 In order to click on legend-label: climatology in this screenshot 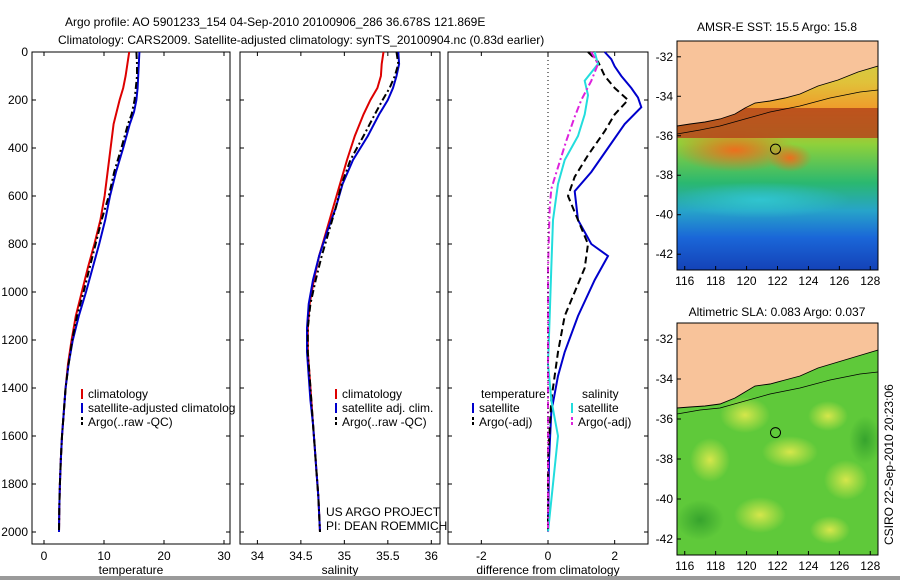, I will do `click(118, 394)`.